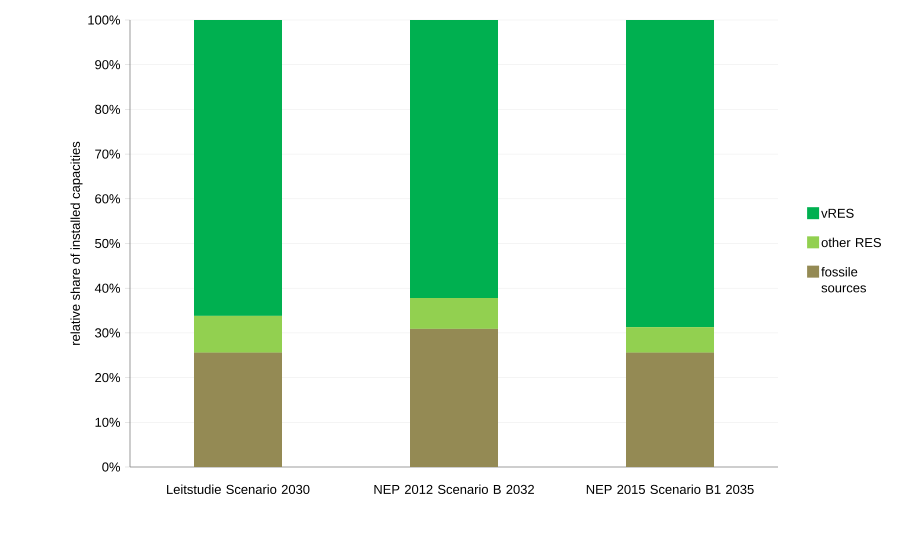 The height and width of the screenshot is (547, 924). I want to click on x-tick-label: NEP 2012 Scenario B 2032, so click(454, 489).